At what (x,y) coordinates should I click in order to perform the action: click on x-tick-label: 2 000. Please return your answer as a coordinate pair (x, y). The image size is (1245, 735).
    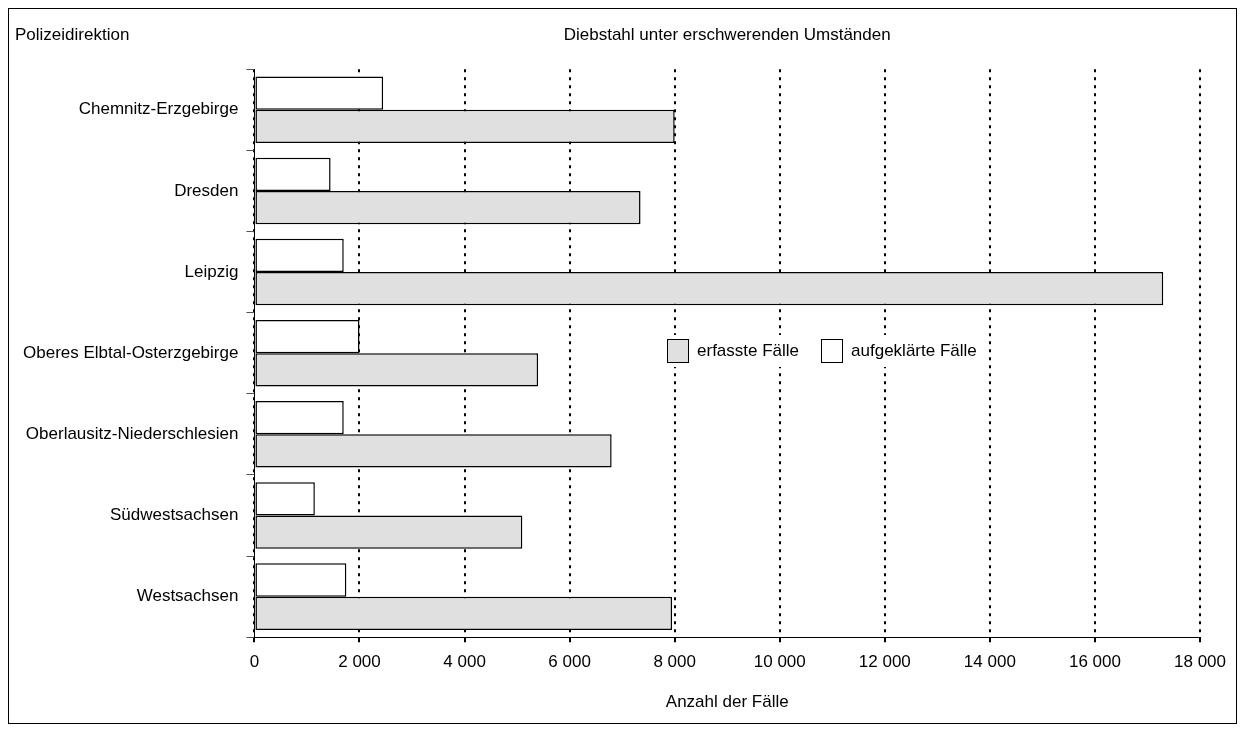
    Looking at the image, I should click on (359, 662).